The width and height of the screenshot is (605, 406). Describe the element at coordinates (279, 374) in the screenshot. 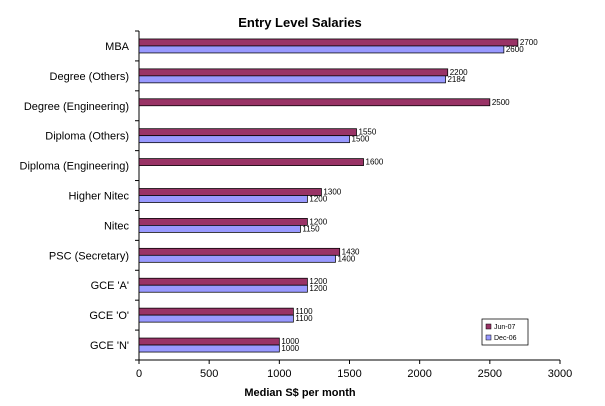

I see `x-tick-label: 1000` at that location.